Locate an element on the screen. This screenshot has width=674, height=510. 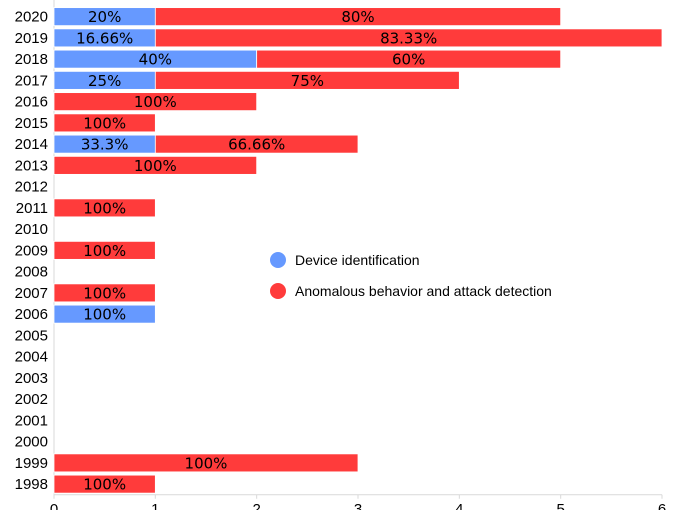
y-tick-label: 2018 is located at coordinates (31, 59).